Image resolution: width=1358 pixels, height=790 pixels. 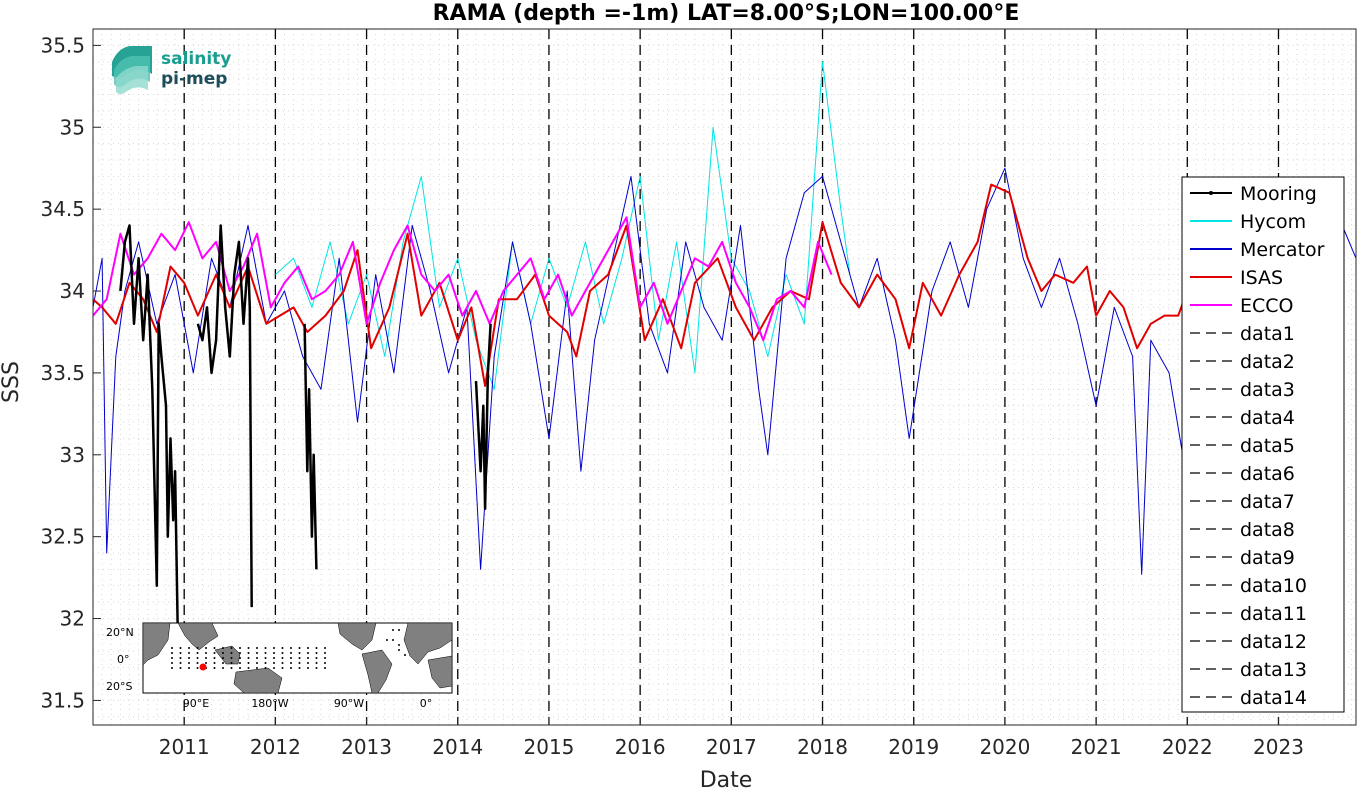 What do you see at coordinates (132, 70) in the screenshot?
I see `logo-waves-icon` at bounding box center [132, 70].